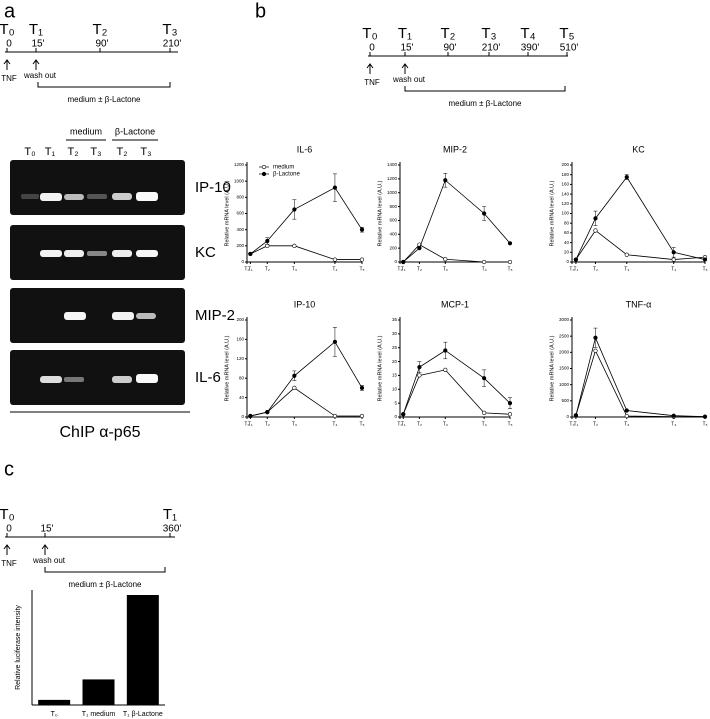  What do you see at coordinates (393, 206) in the screenshot?
I see `y-tick-label: 800` at bounding box center [393, 206].